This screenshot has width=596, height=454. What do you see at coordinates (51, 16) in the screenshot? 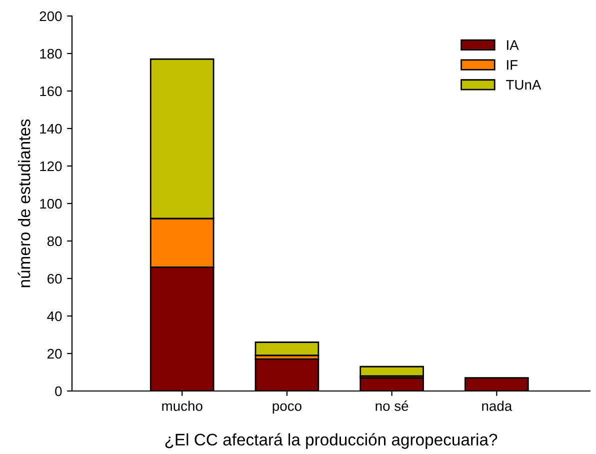
I see `y-tick-label: 200` at bounding box center [51, 16].